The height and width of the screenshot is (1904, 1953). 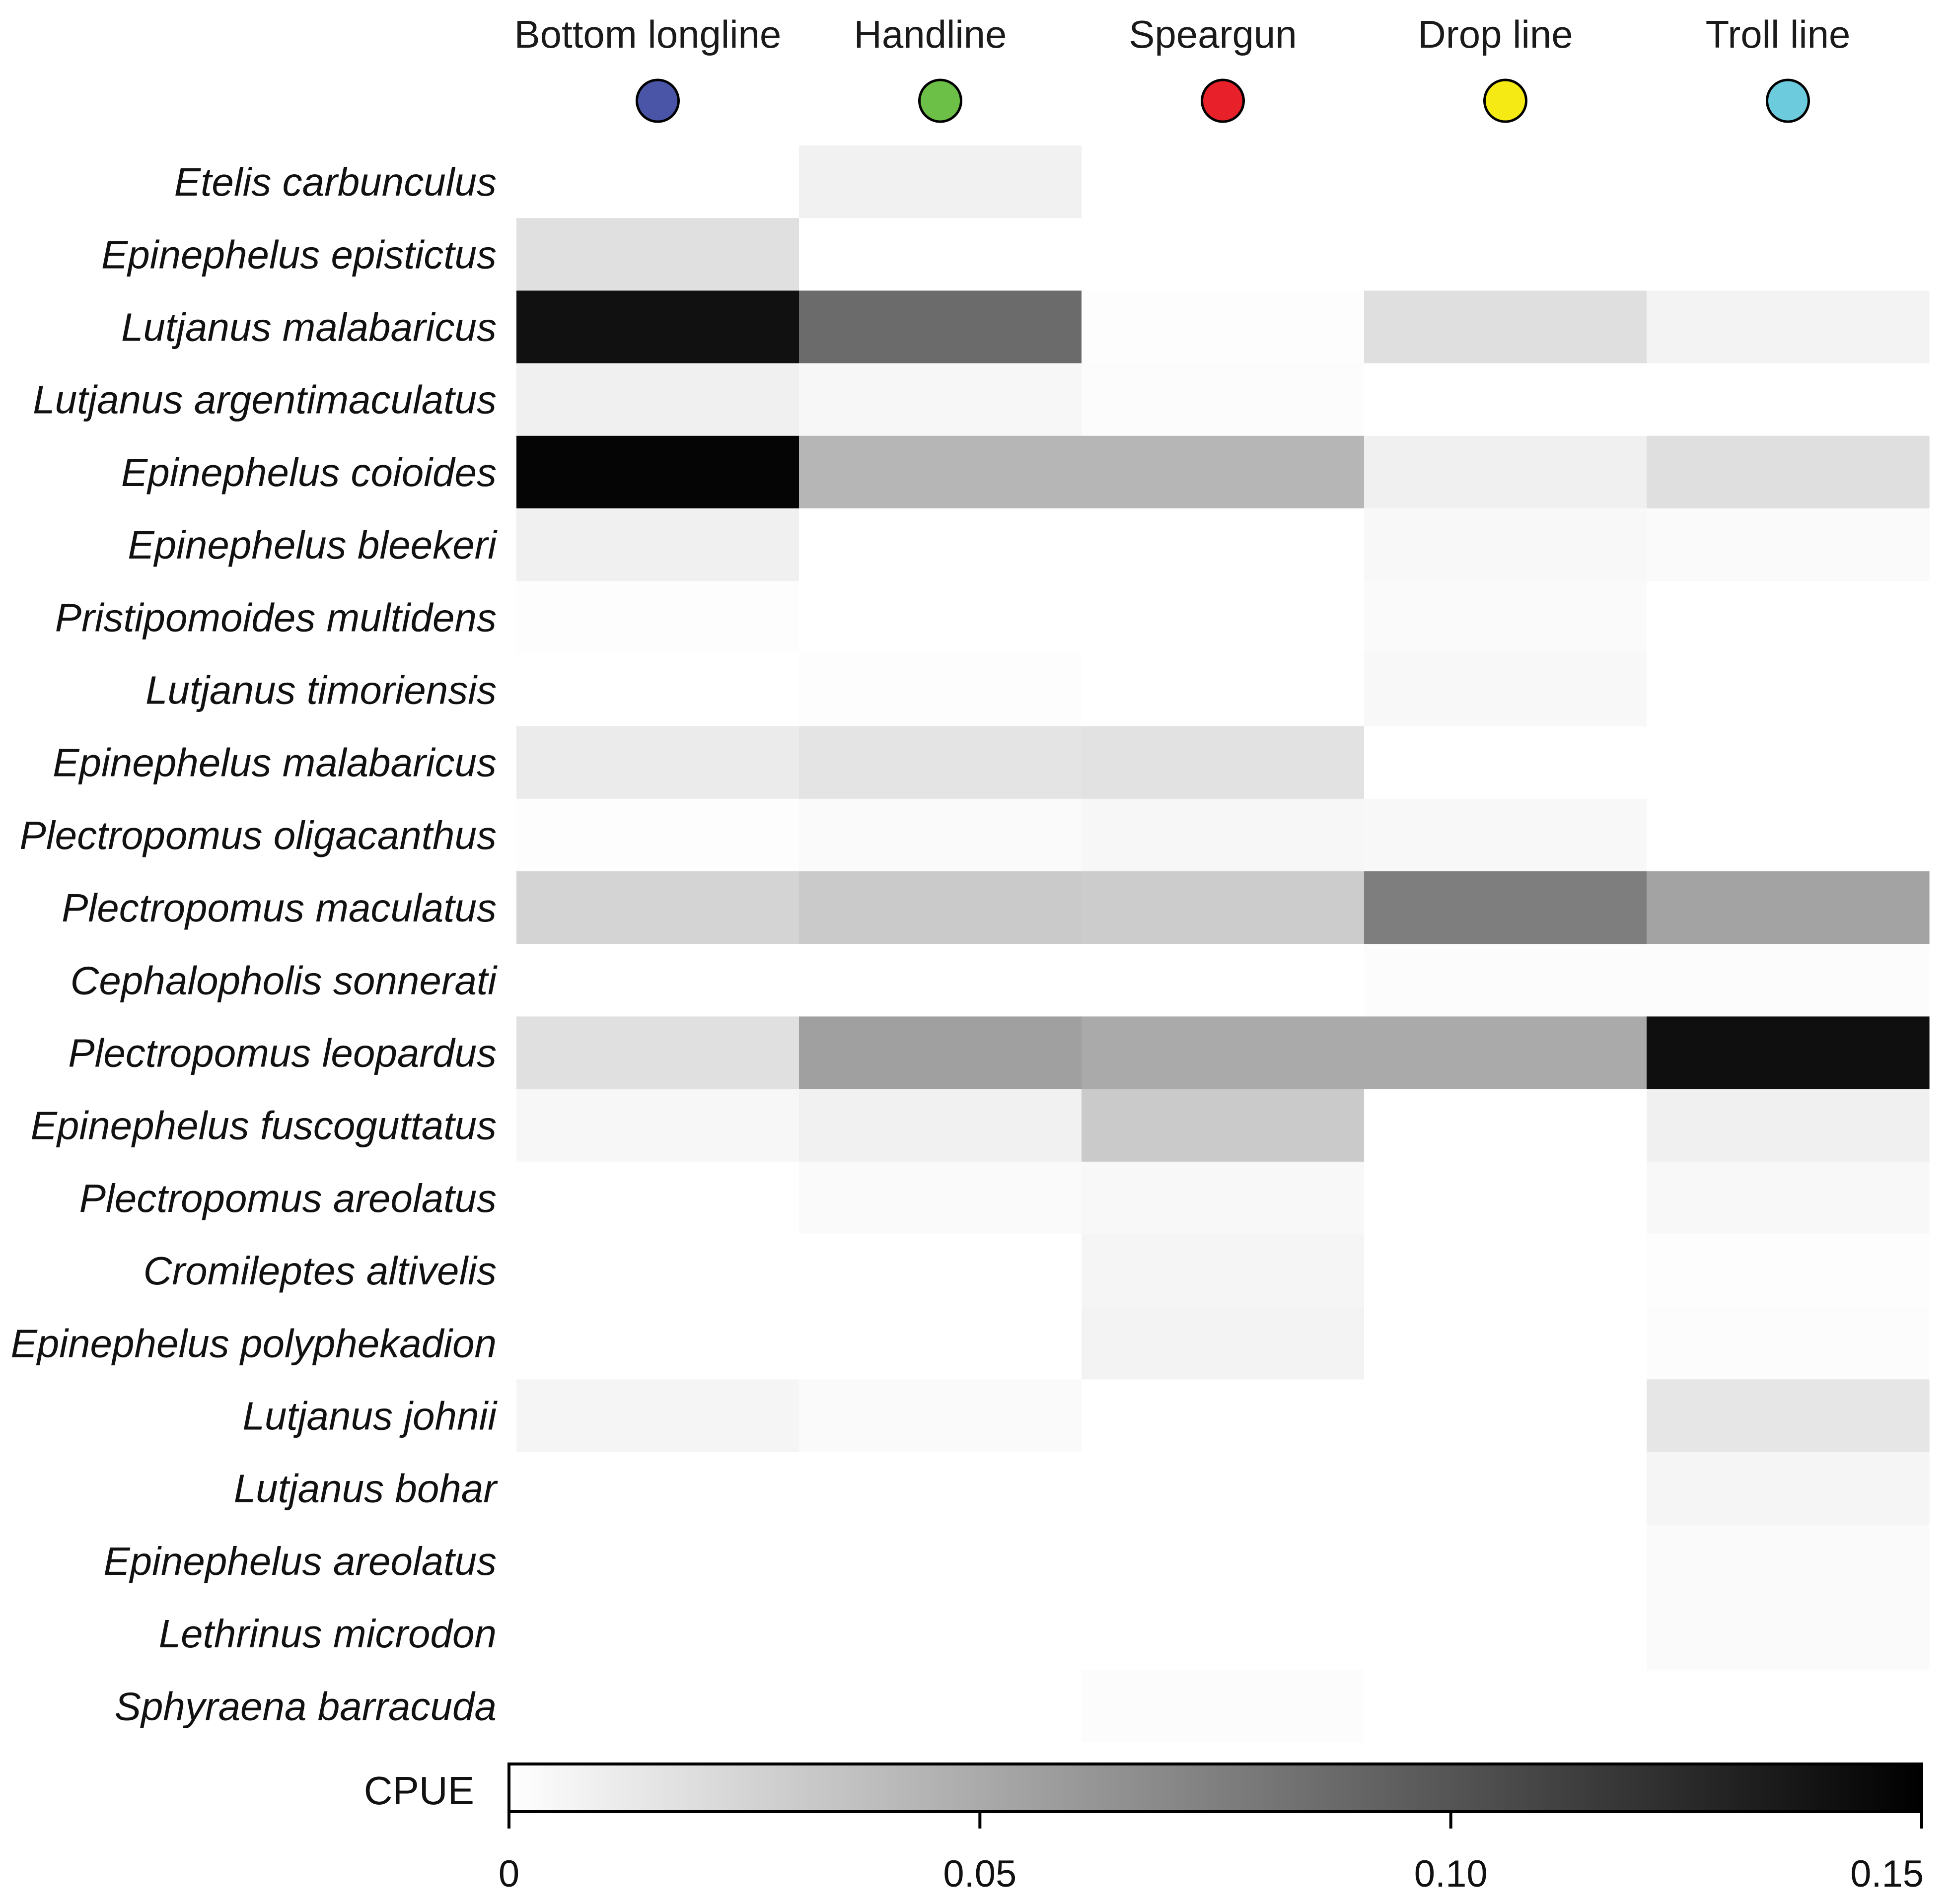 What do you see at coordinates (328, 1634) in the screenshot?
I see `species-label-lethrinus-microdon: Lethrinus microdon` at bounding box center [328, 1634].